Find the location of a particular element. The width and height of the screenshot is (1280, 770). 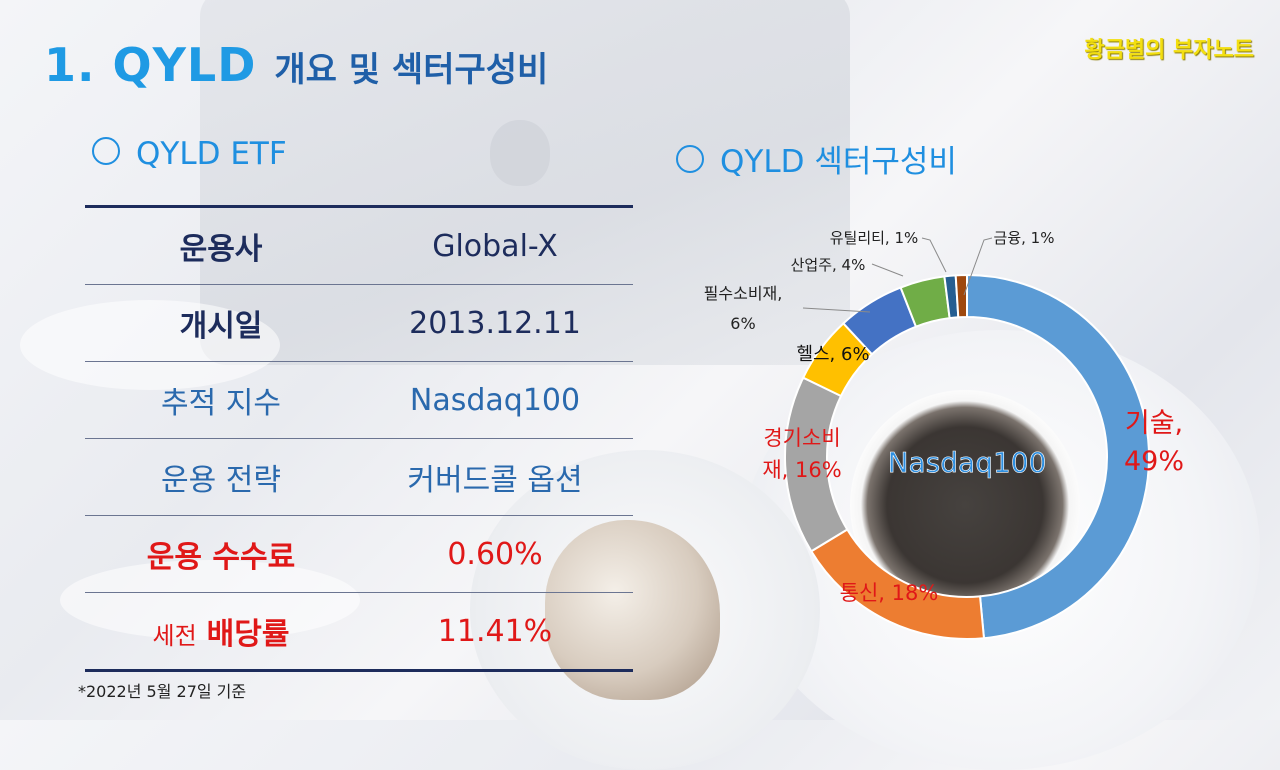

slice-label-line: 기술, is located at coordinates (1154, 423).